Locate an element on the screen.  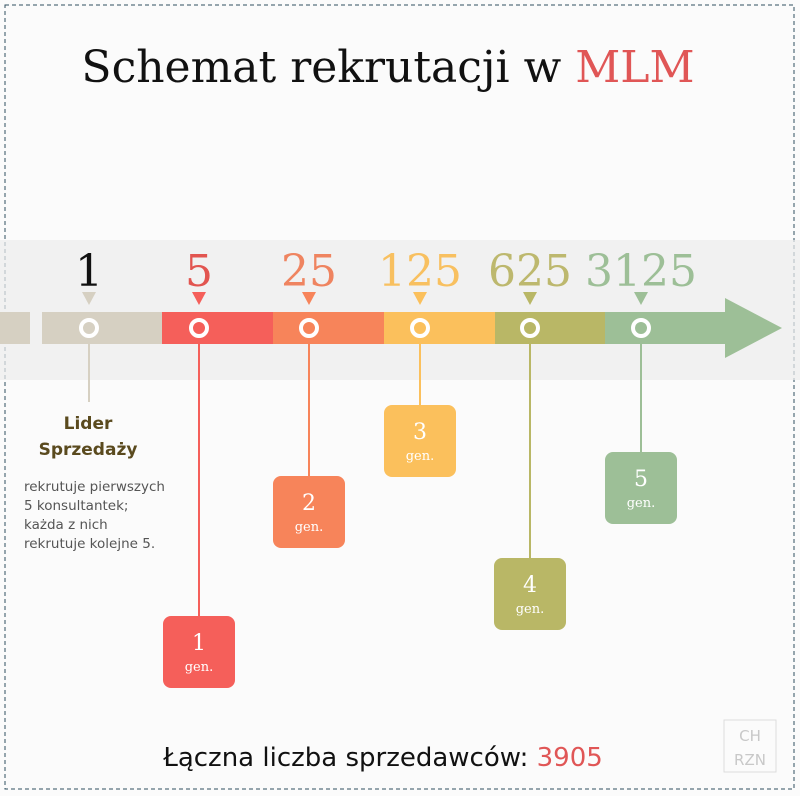
total-value: 3905 is located at coordinates (570, 758).